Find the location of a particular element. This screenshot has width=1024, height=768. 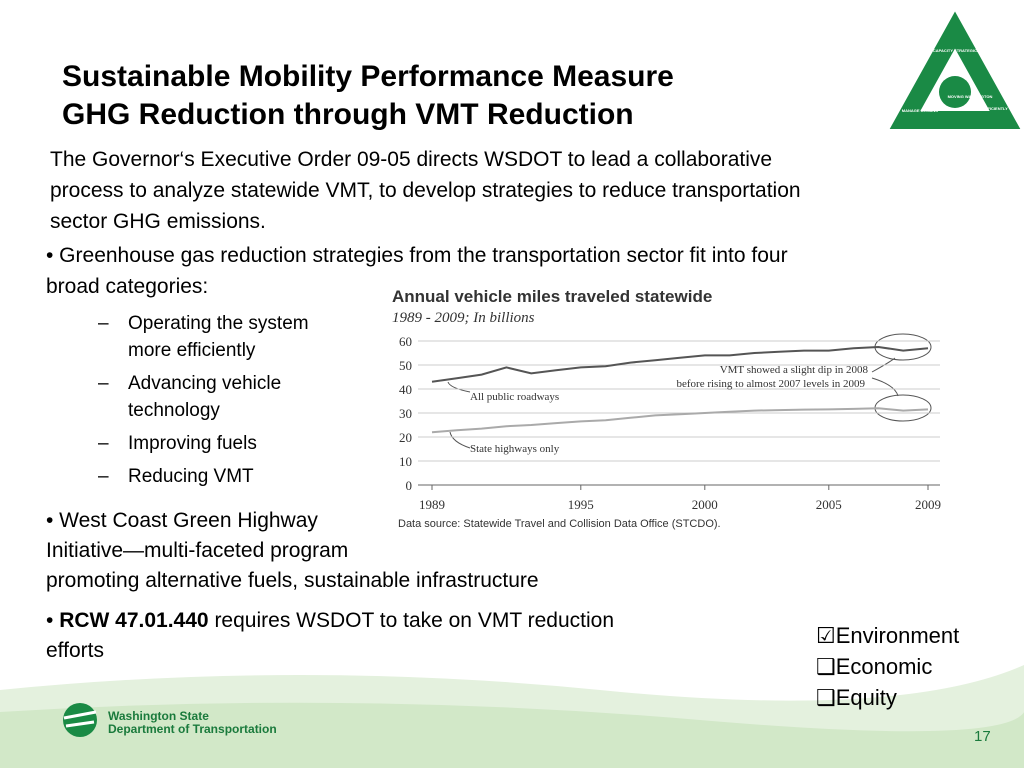

logo-segment: MOVING WASHINGTON is located at coordinates (970, 96).